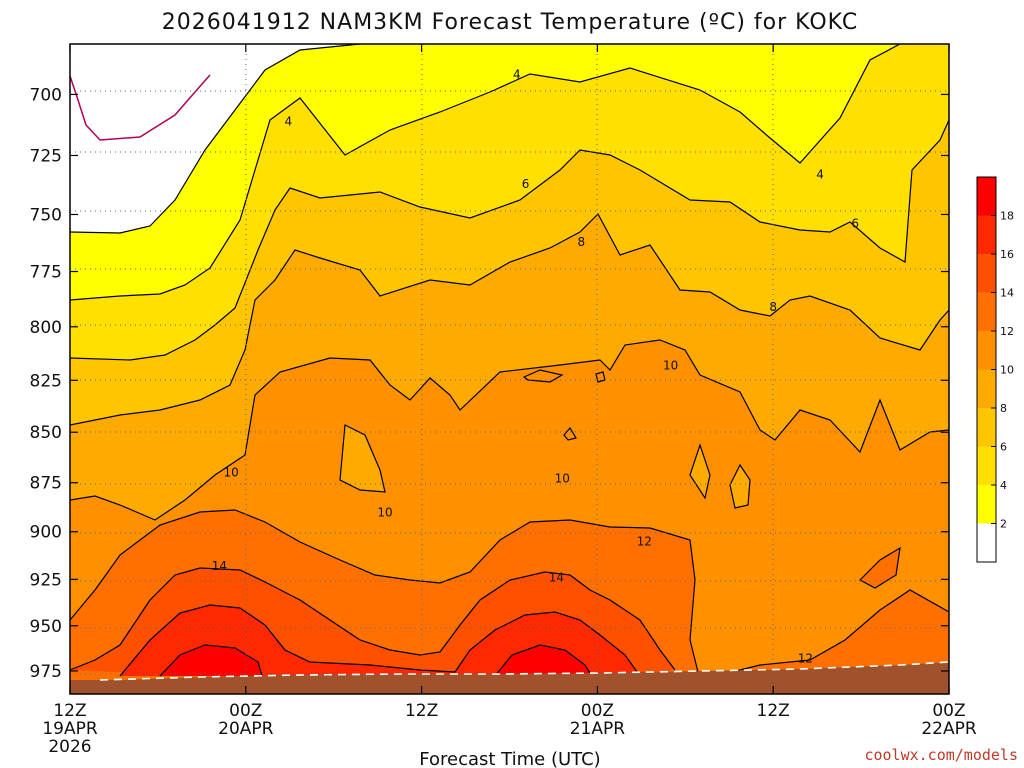 This screenshot has width=1024, height=768. What do you see at coordinates (246, 729) in the screenshot?
I see `x-tick-label-1-2: 20APR` at bounding box center [246, 729].